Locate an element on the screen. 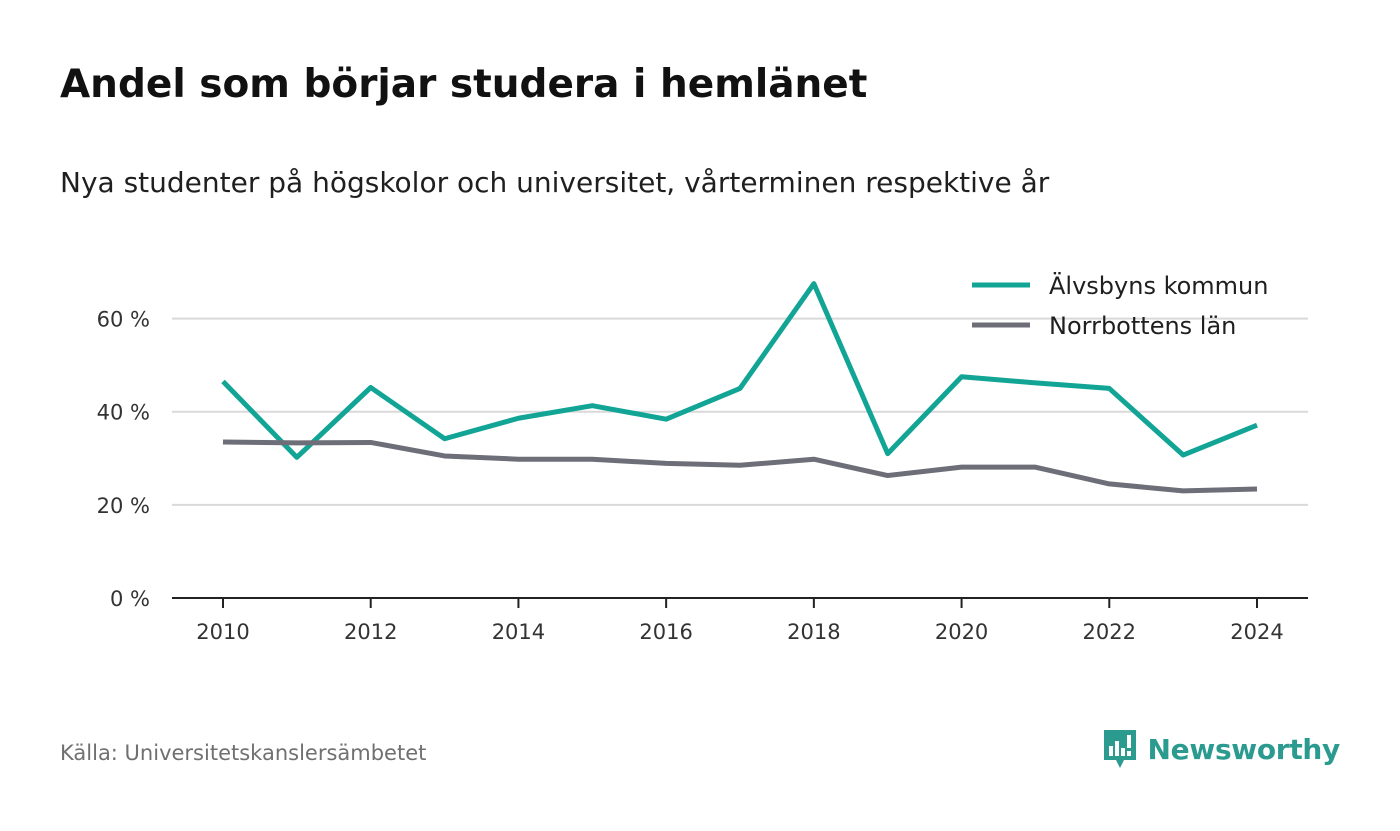 The width and height of the screenshot is (1400, 831). x-tick-label: 2024 is located at coordinates (1256, 632).